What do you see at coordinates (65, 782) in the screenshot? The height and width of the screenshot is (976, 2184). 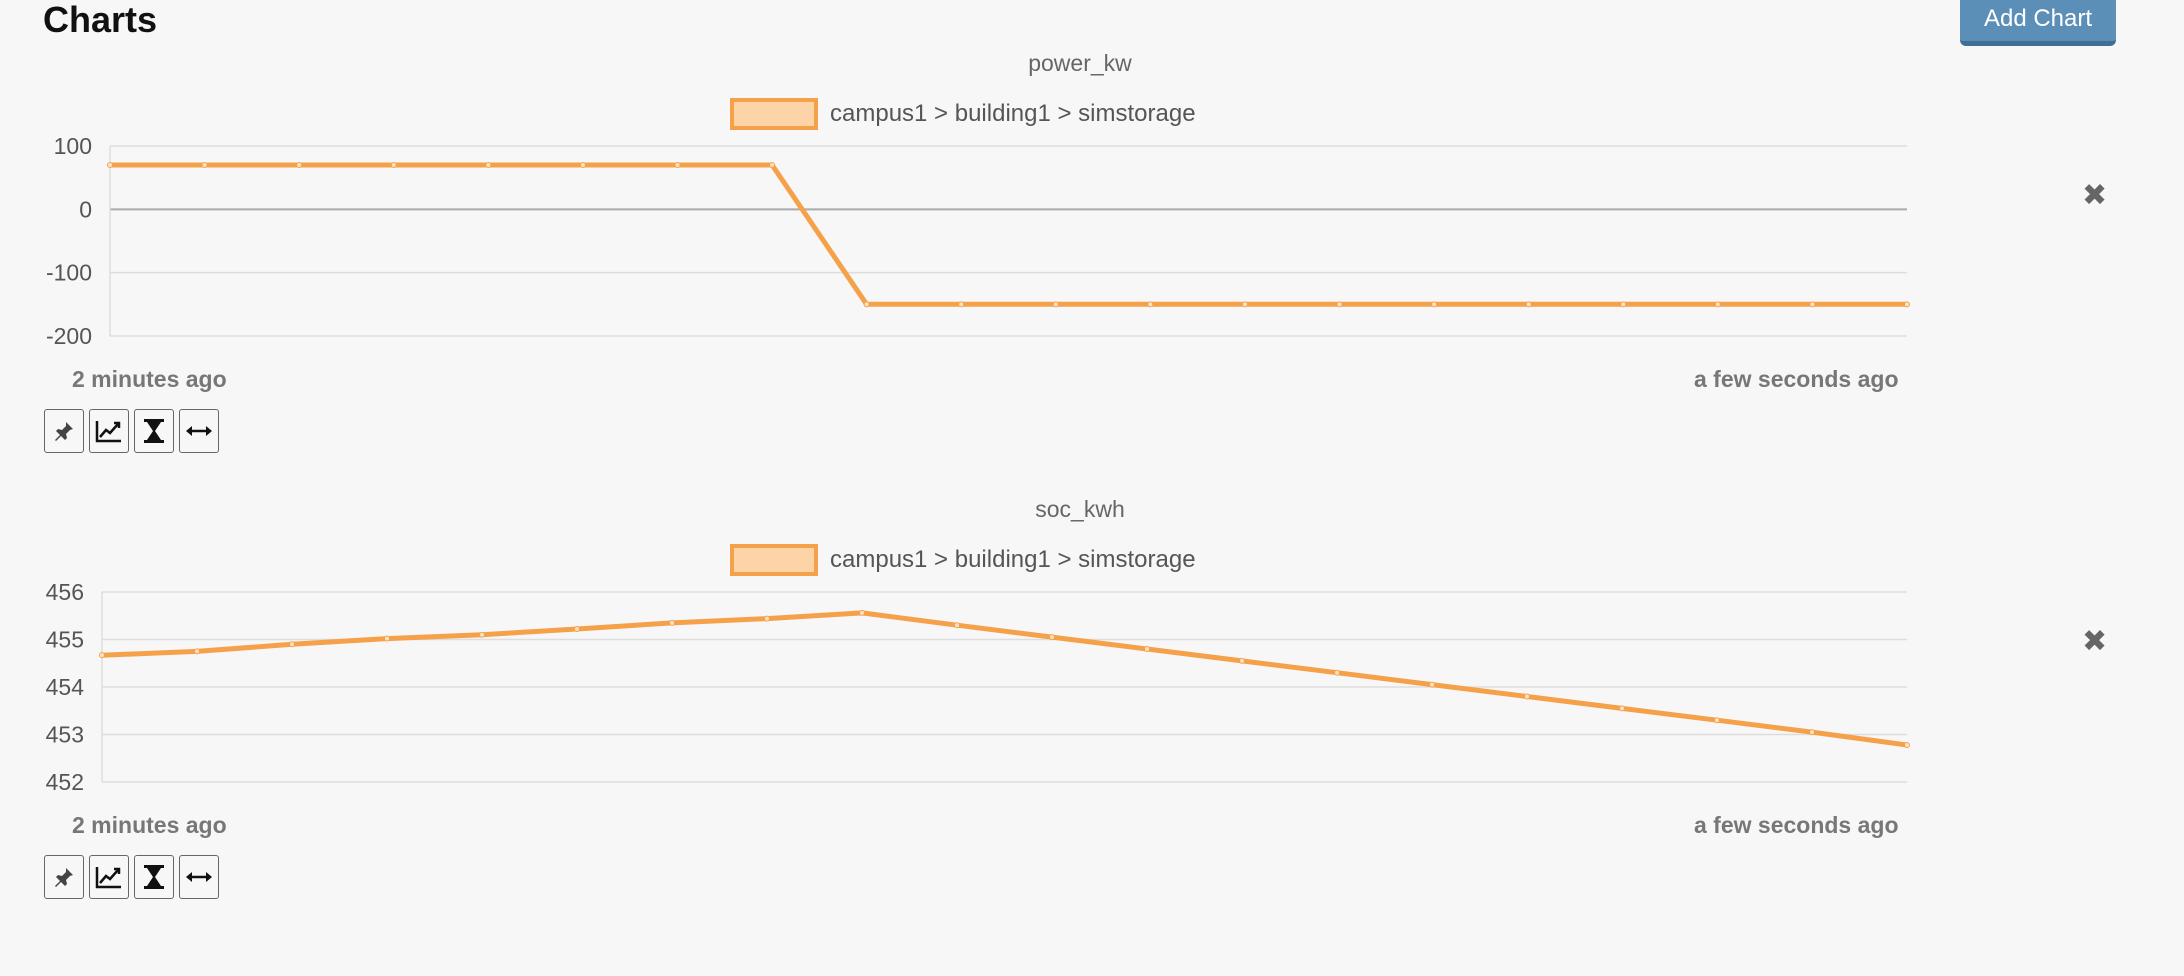 I see `y-tick-label: 452` at bounding box center [65, 782].